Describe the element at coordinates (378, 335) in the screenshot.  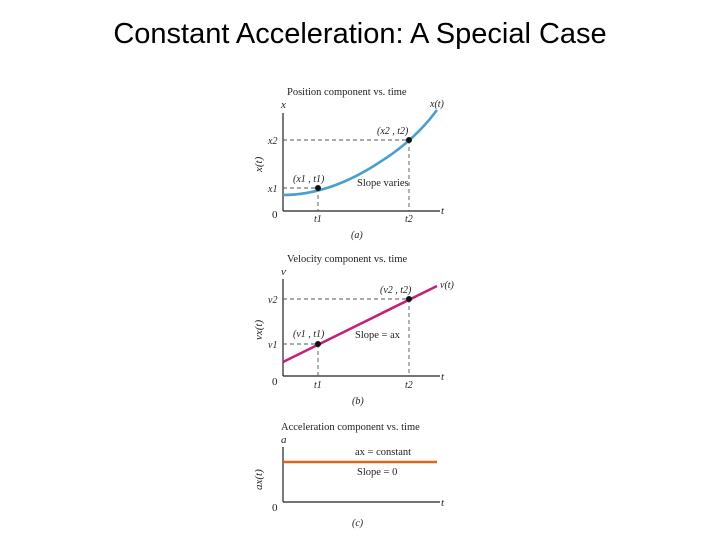
I see `panel-b-annotation: Slope = ax` at that location.